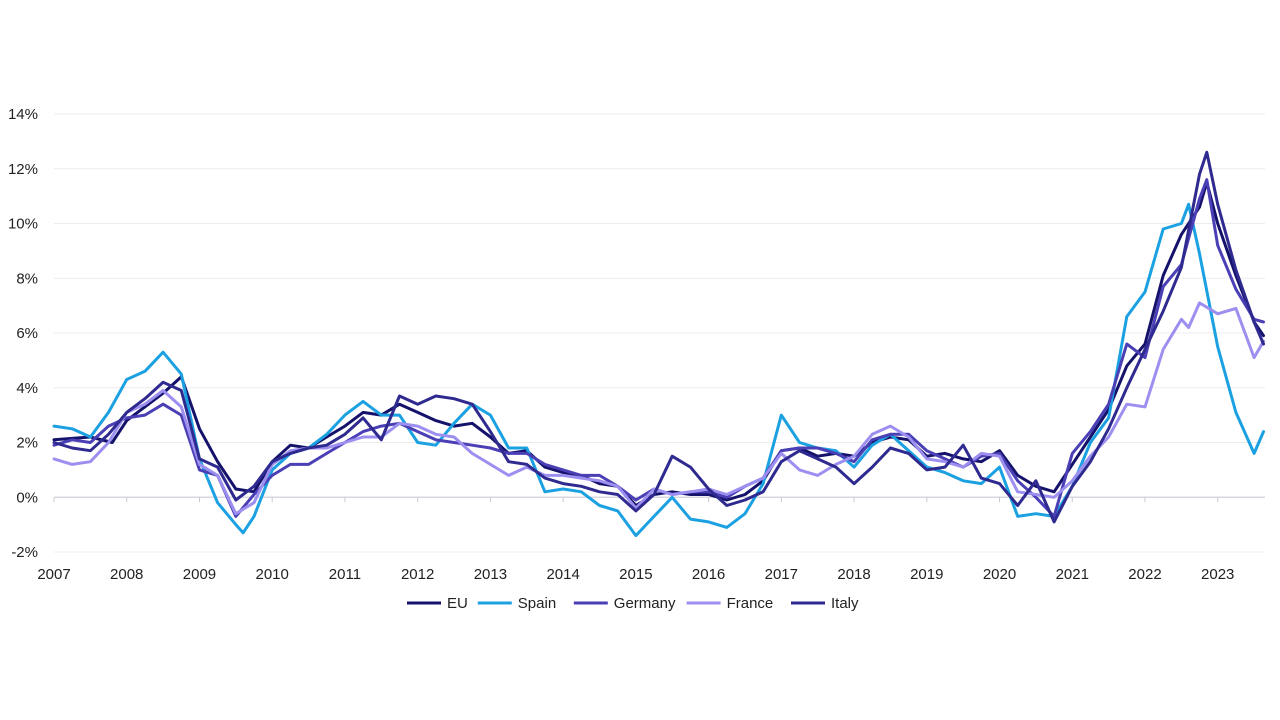 The image size is (1280, 720). What do you see at coordinates (537, 603) in the screenshot?
I see `legend-label-spain: Spain` at bounding box center [537, 603].